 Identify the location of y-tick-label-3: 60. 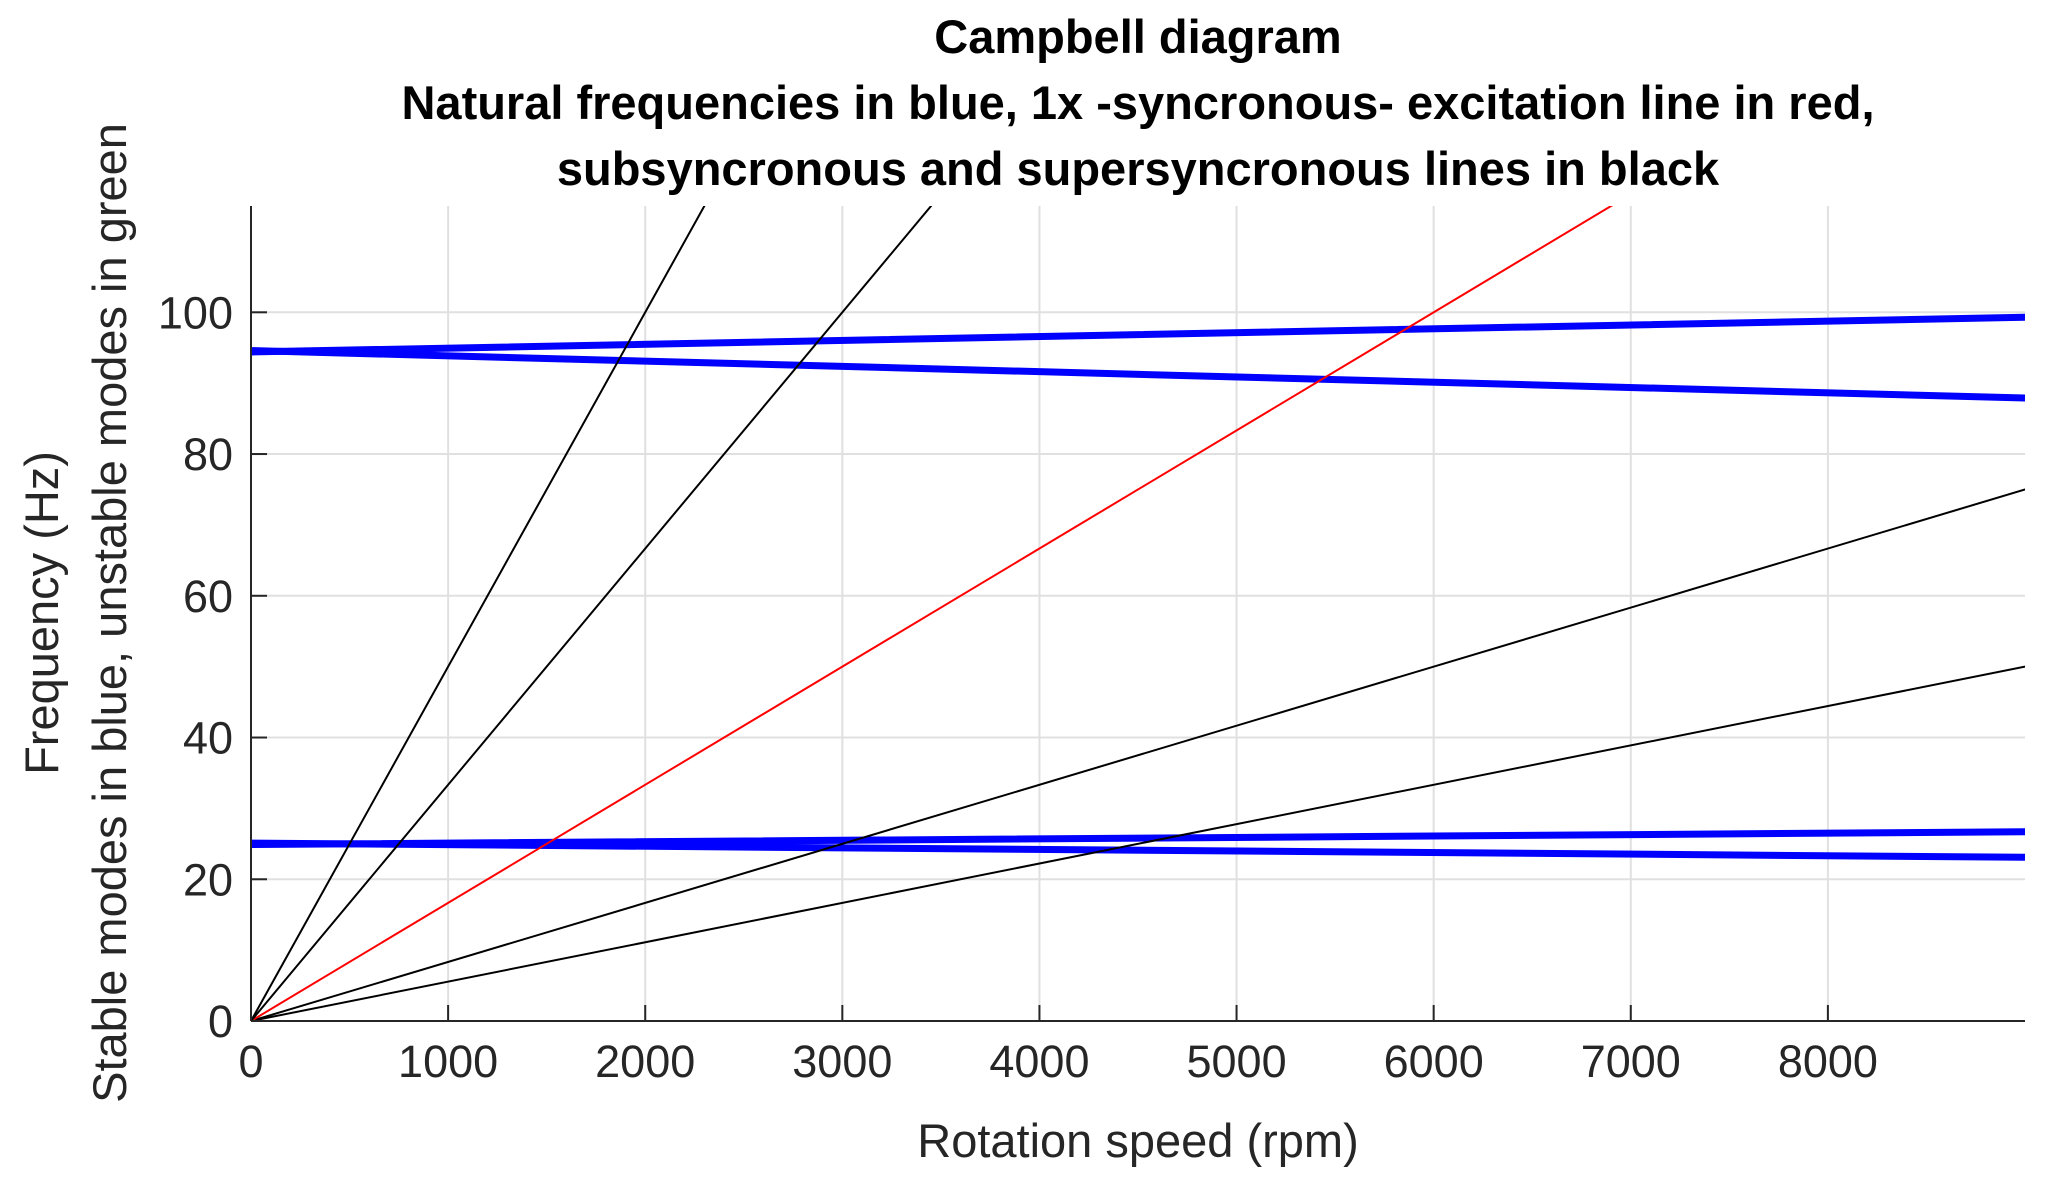
(208, 596).